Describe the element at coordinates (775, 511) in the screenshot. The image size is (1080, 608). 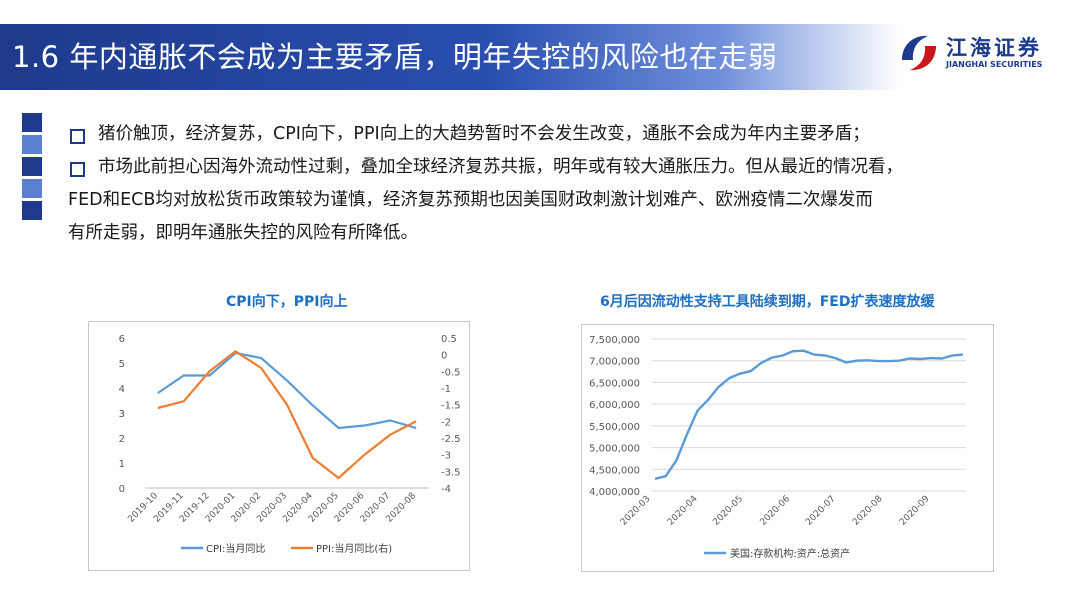
I see `x-tick-label: 2020-06` at that location.